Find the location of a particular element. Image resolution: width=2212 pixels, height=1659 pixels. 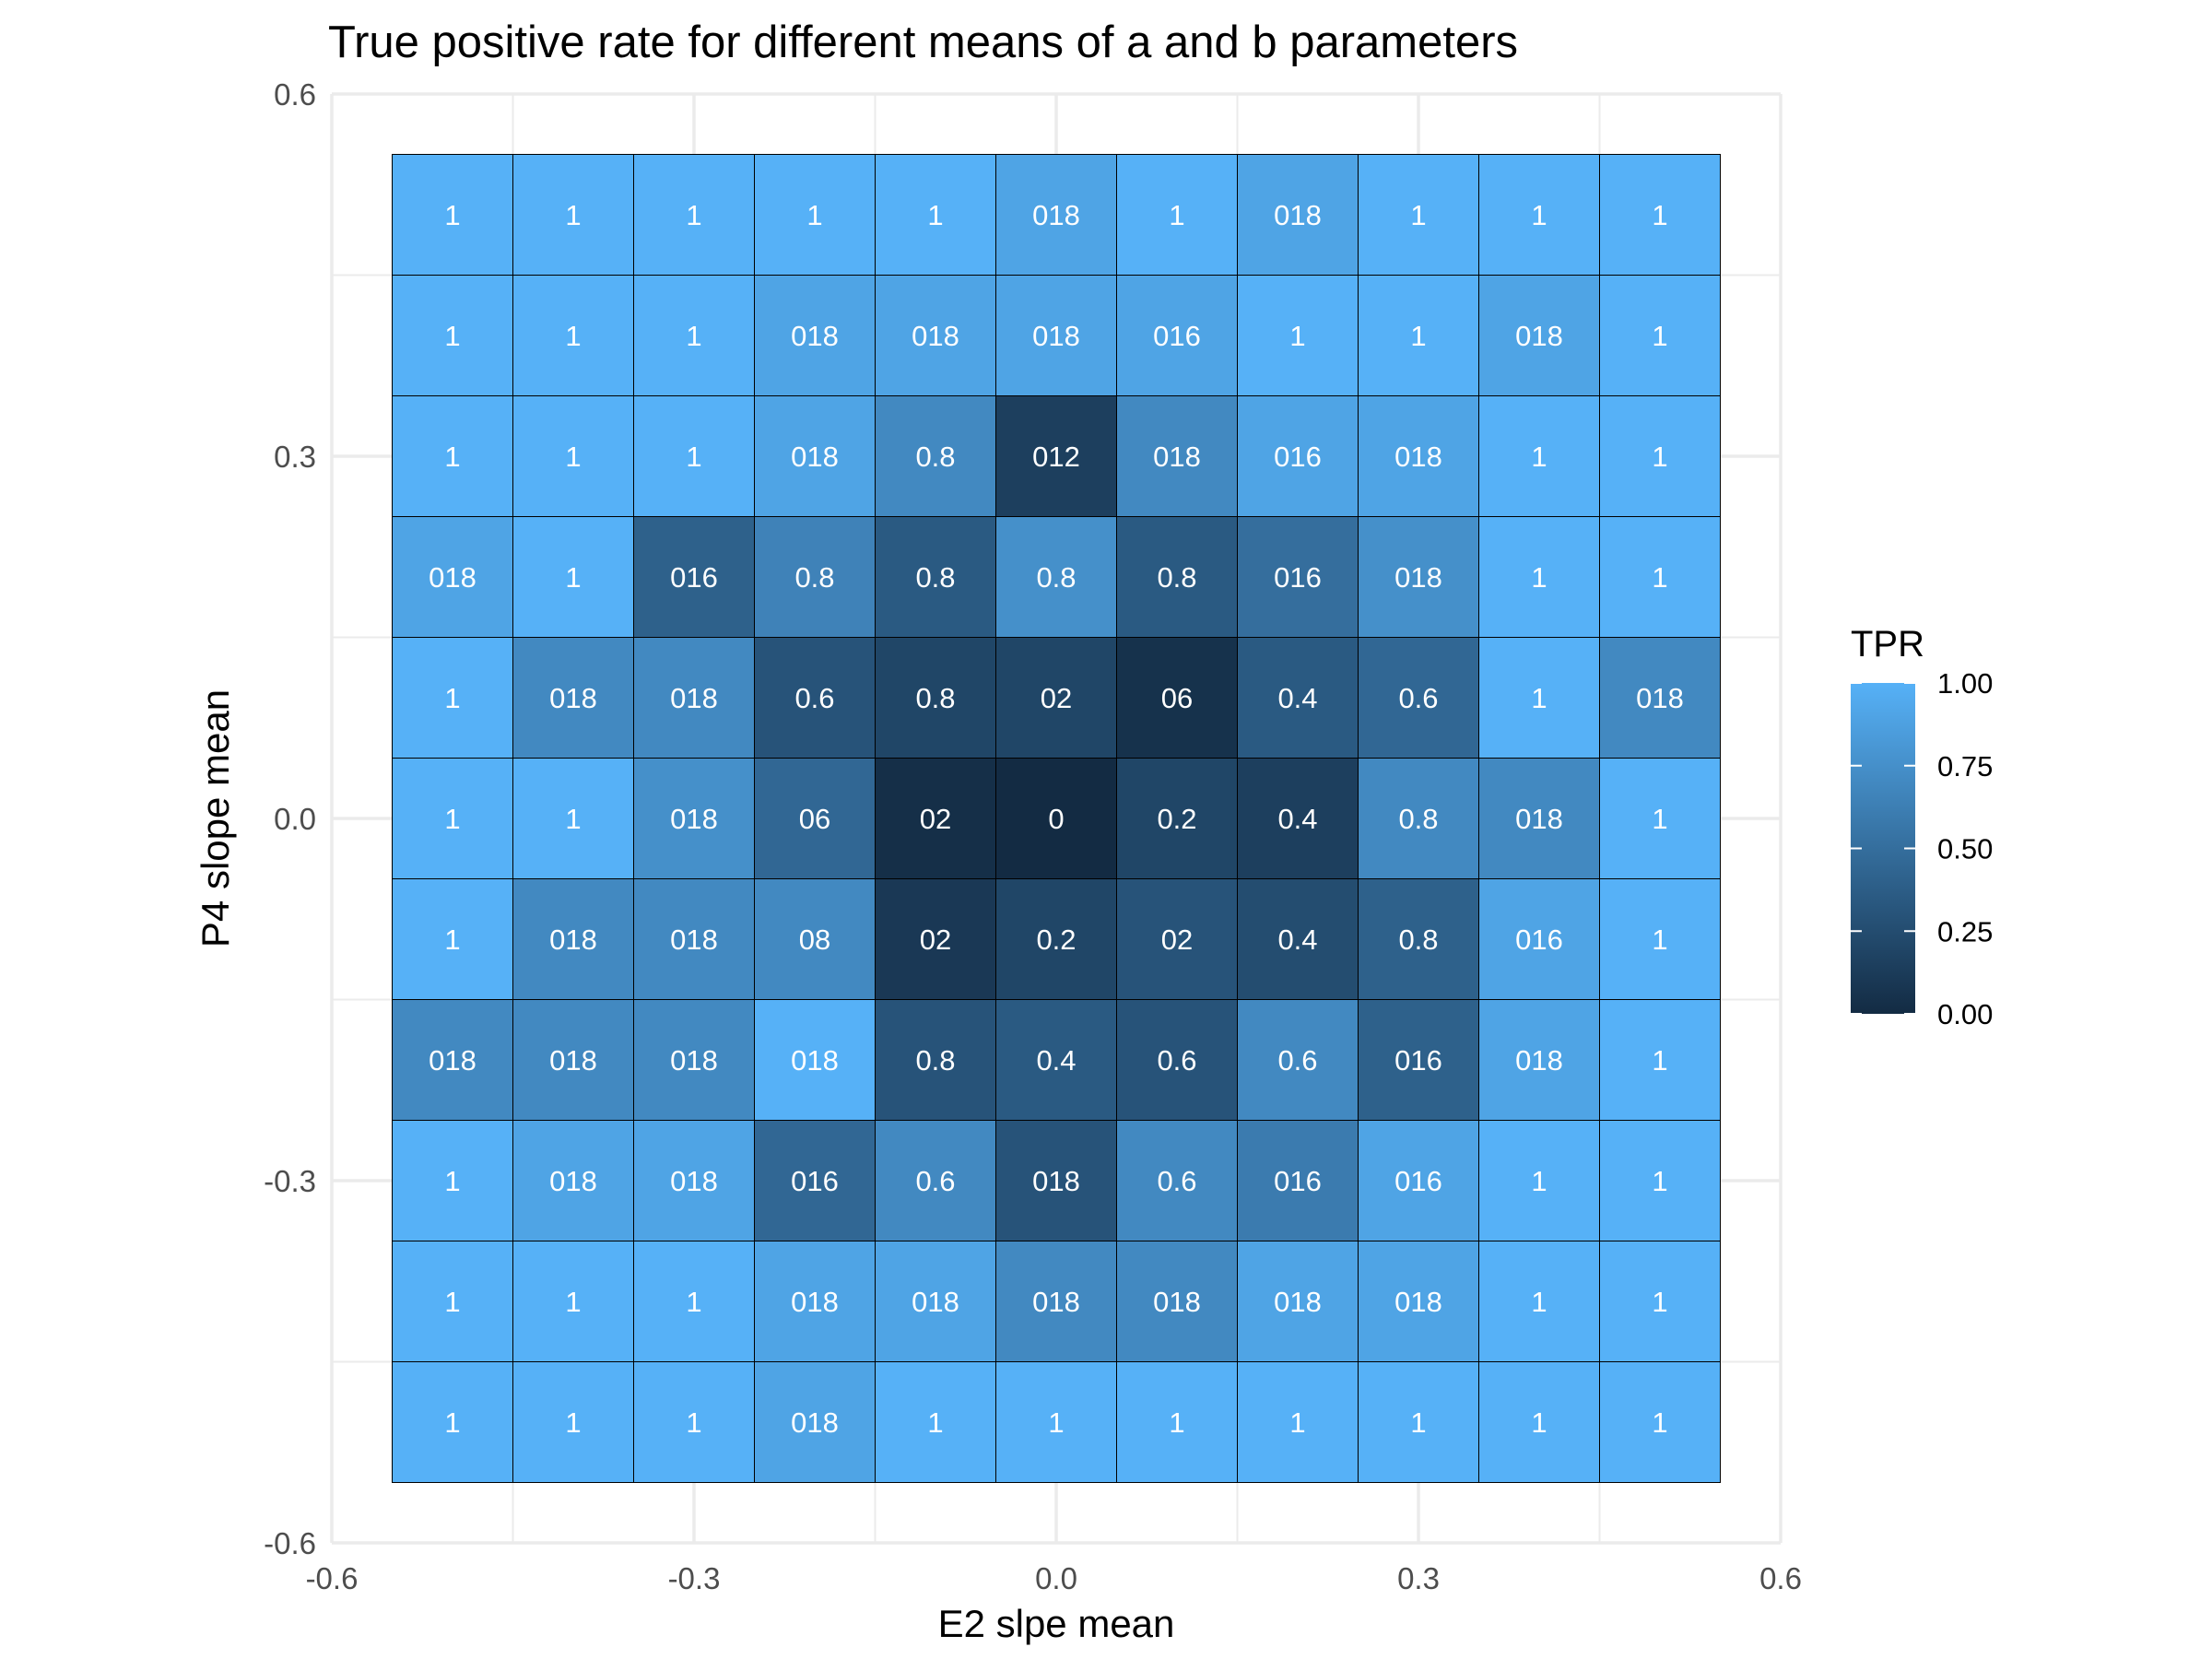

cell-label: 06 is located at coordinates (1177, 698).